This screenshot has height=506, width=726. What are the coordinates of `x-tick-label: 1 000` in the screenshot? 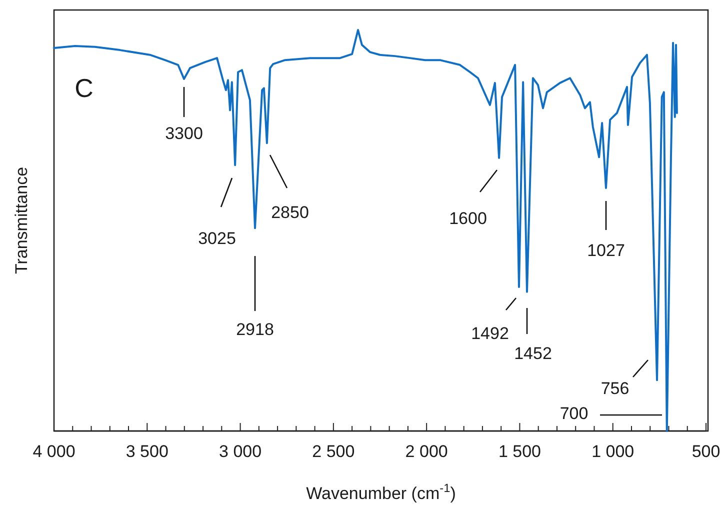 It's located at (613, 452).